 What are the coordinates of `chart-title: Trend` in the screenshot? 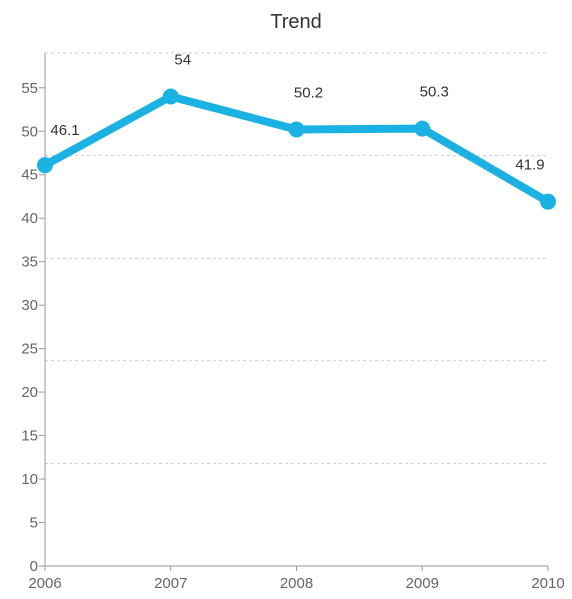 It's located at (296, 22).